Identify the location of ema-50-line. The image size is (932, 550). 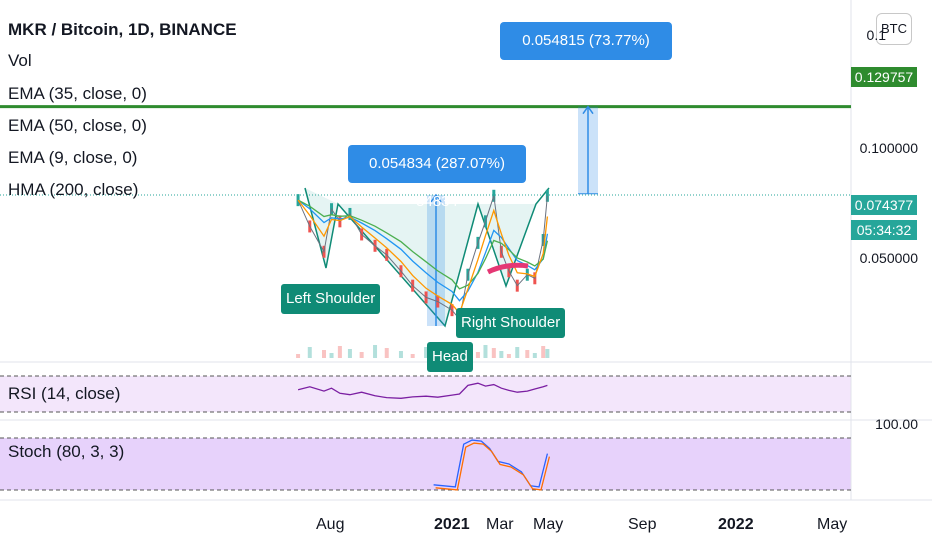
(423, 244).